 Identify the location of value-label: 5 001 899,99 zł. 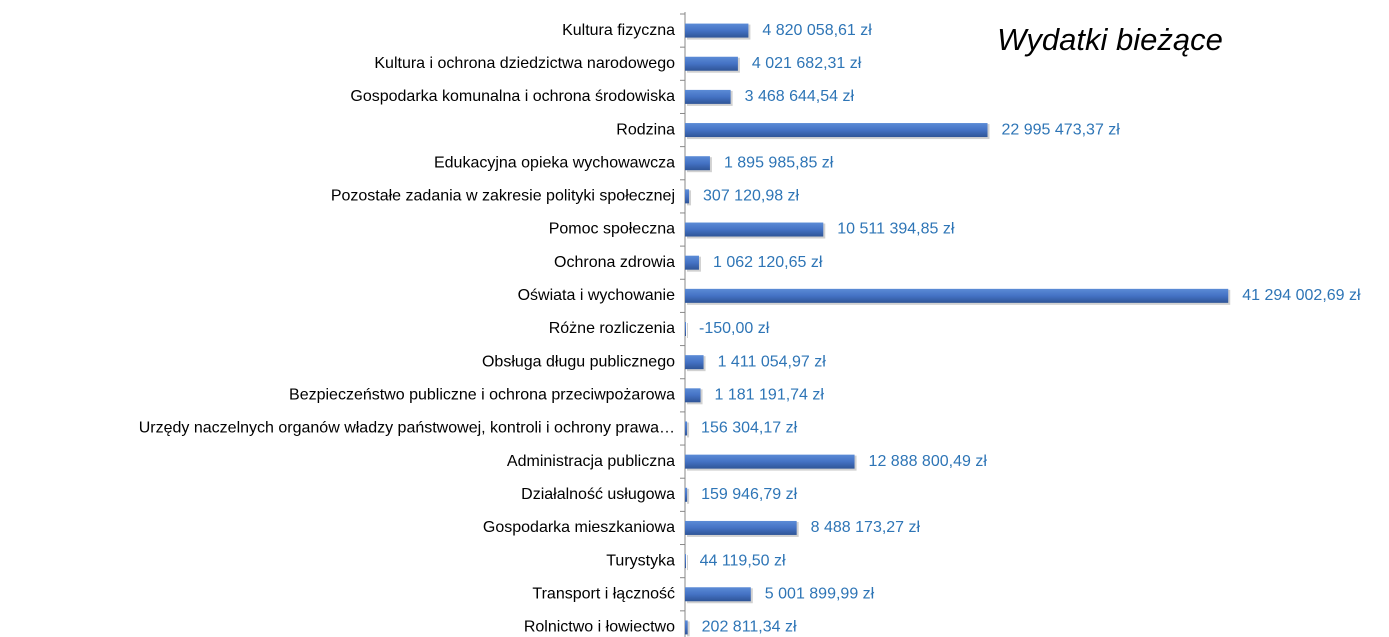
(820, 593).